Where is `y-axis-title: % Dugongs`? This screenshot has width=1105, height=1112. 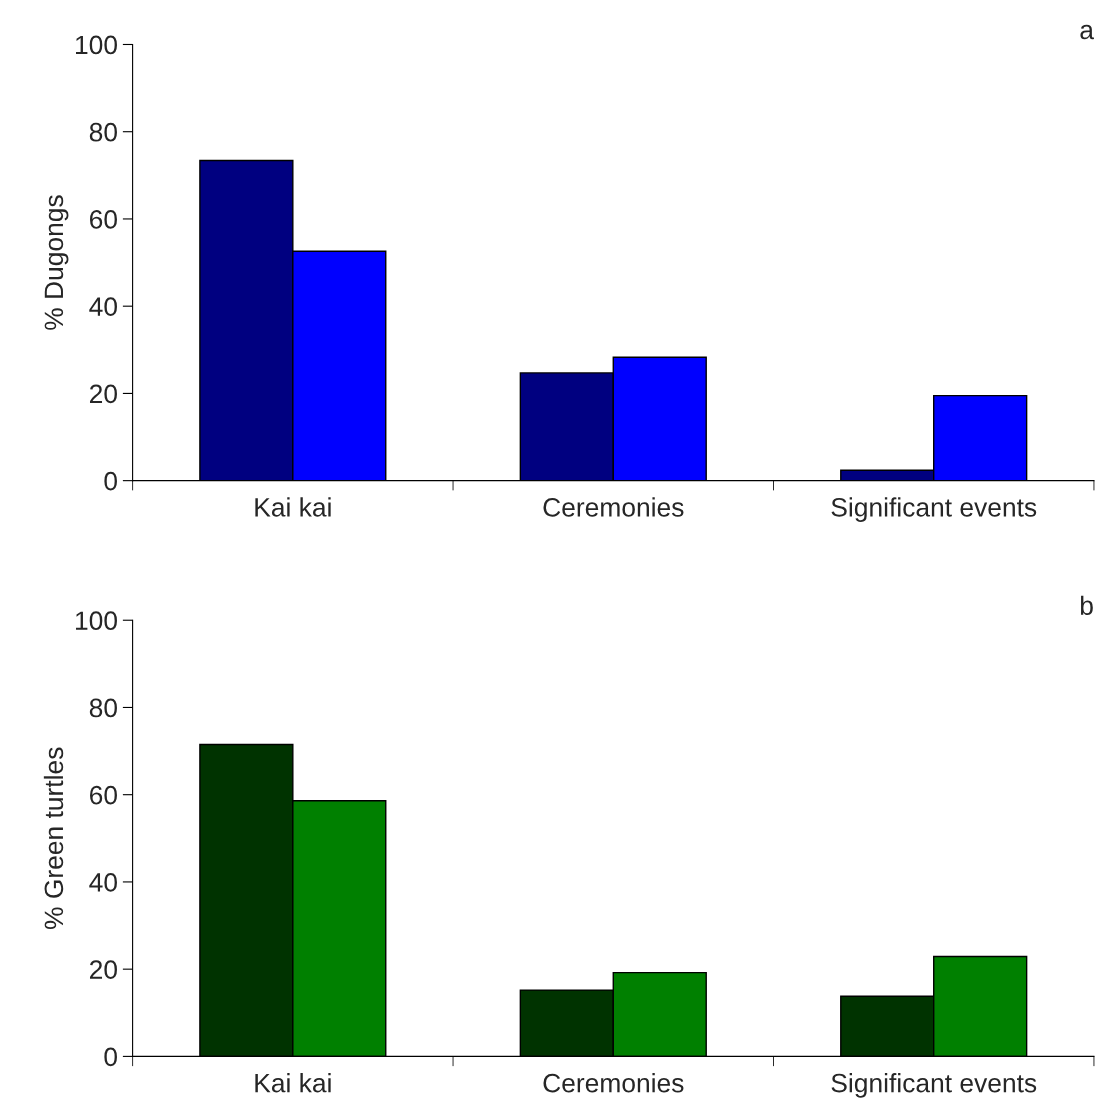 y-axis-title: % Dugongs is located at coordinates (56, 262).